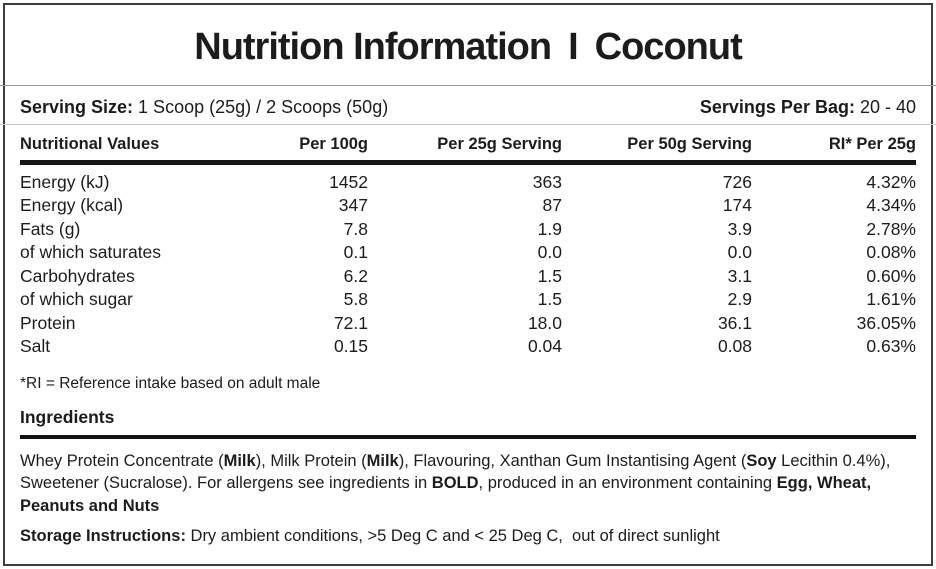 The image size is (936, 569). I want to click on row-per-50g: 0.0, so click(739, 252).